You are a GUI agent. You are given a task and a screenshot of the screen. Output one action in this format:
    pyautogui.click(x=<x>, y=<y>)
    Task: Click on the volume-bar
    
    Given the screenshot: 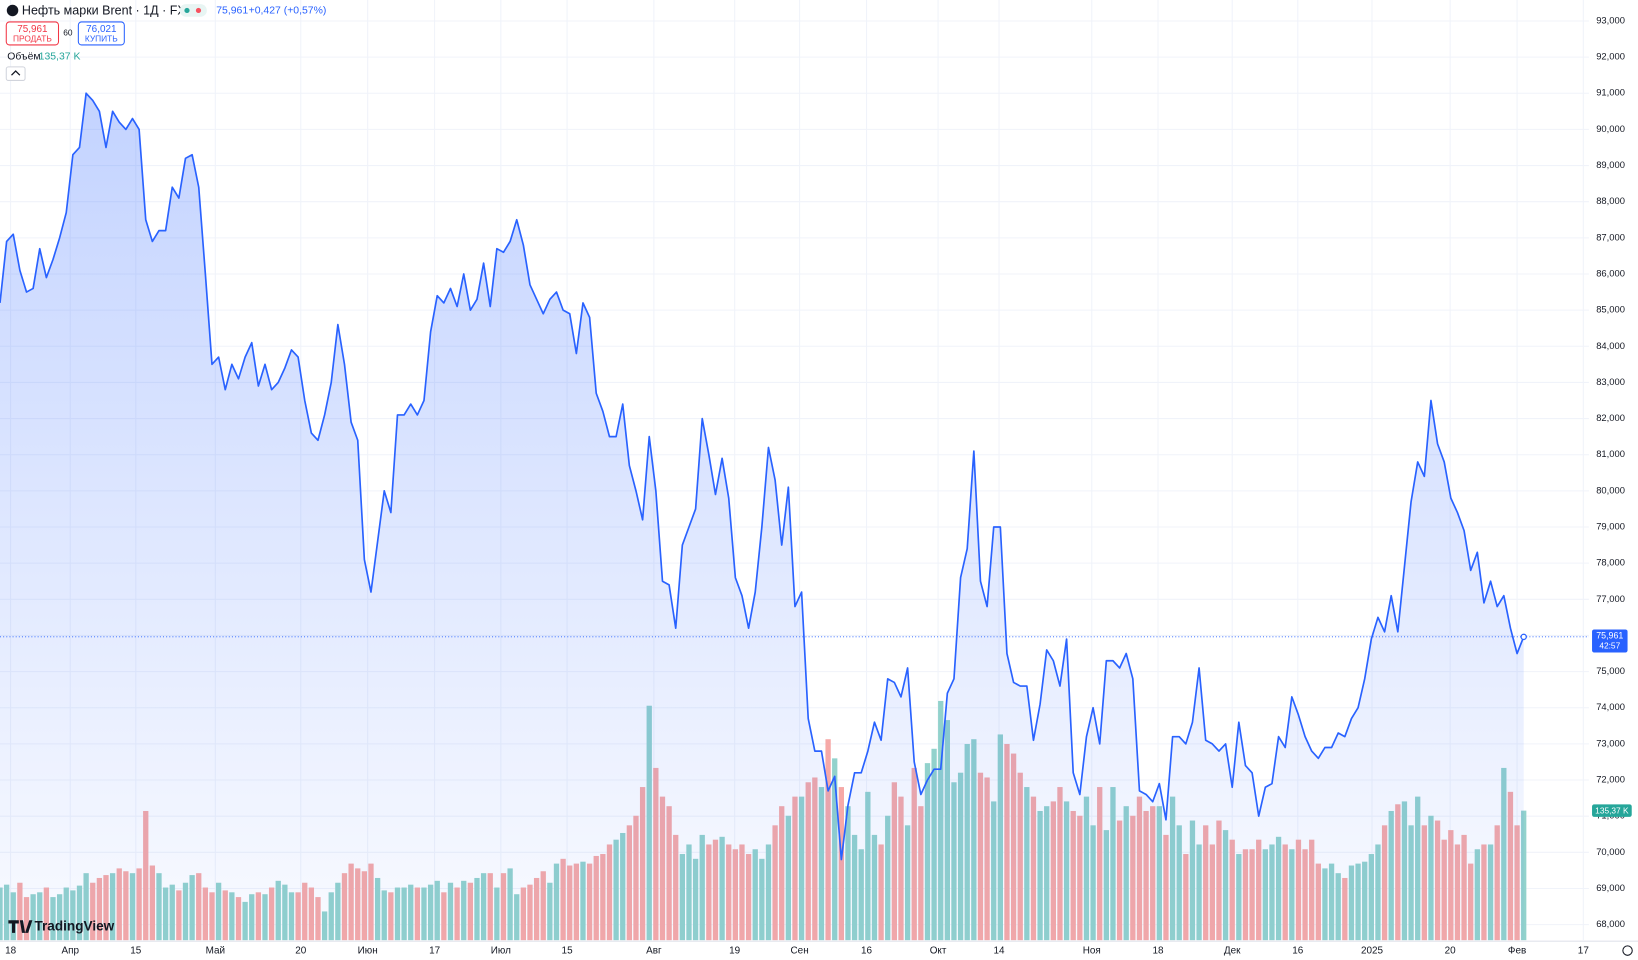 What is the action you would take?
    pyautogui.click(x=1524, y=875)
    